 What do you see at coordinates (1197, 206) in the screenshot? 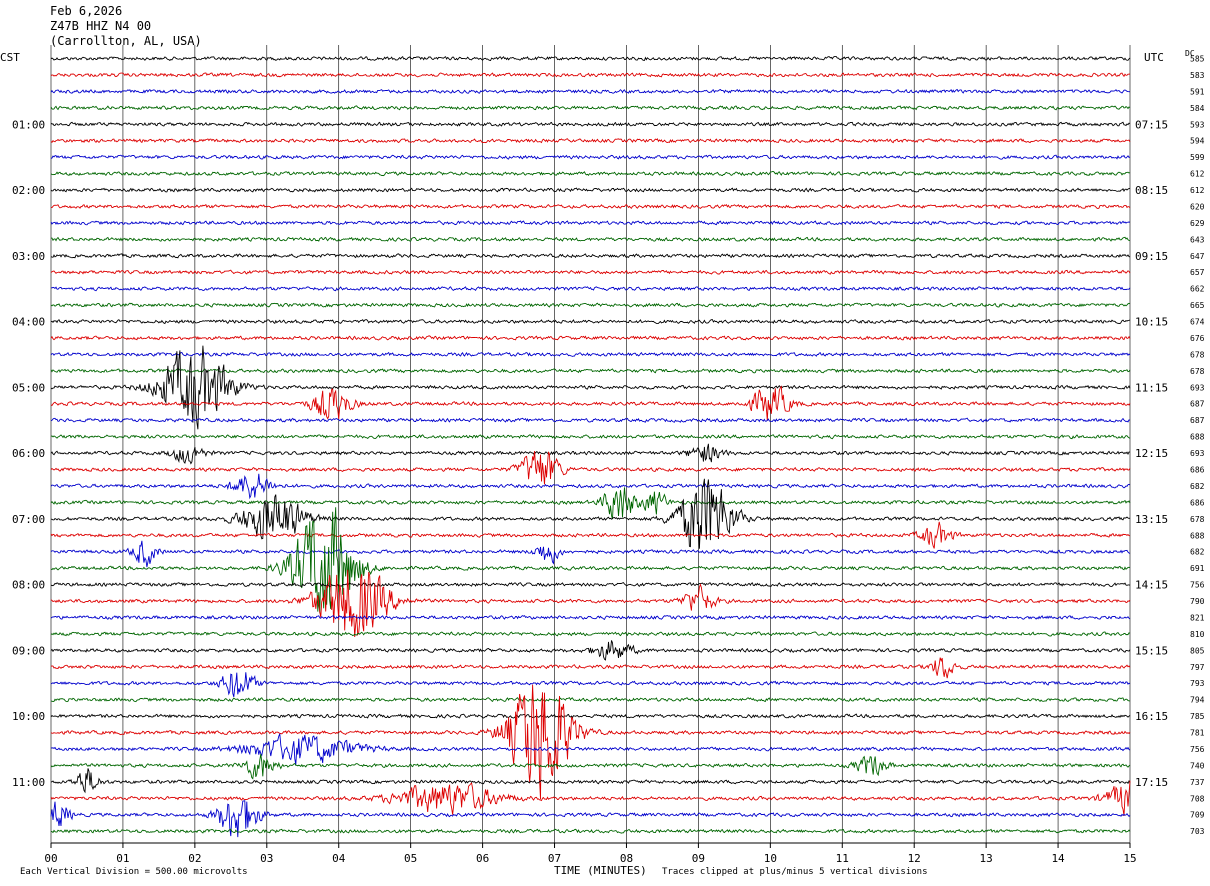
I see `dc-offset-value: 620` at bounding box center [1197, 206].